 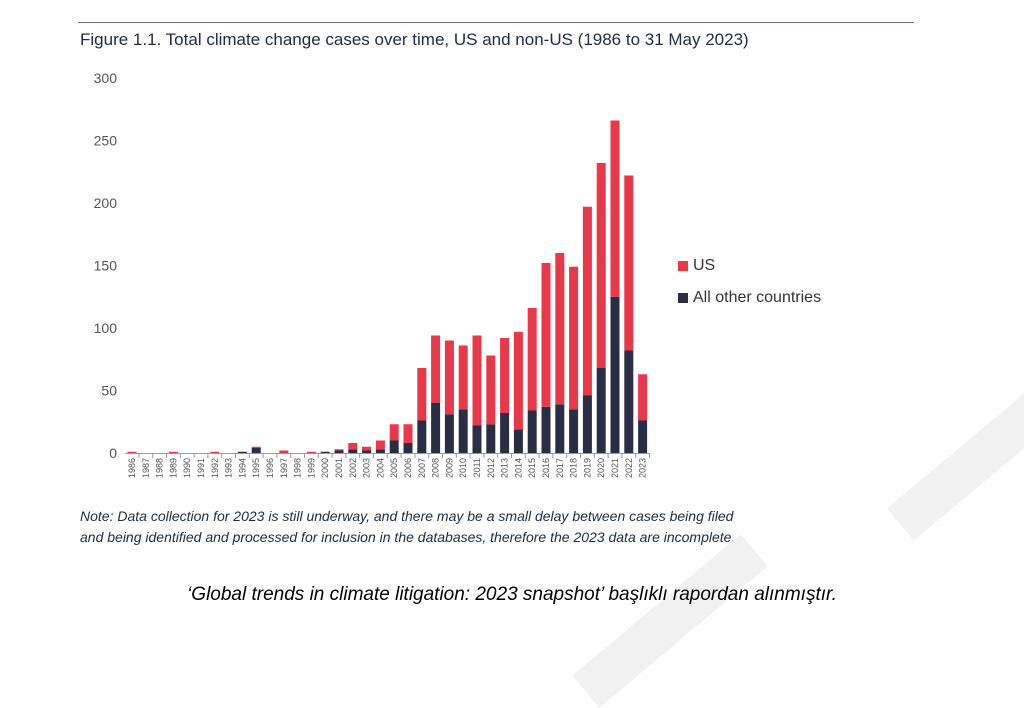 What do you see at coordinates (683, 266) in the screenshot?
I see `legend-swatch-us` at bounding box center [683, 266].